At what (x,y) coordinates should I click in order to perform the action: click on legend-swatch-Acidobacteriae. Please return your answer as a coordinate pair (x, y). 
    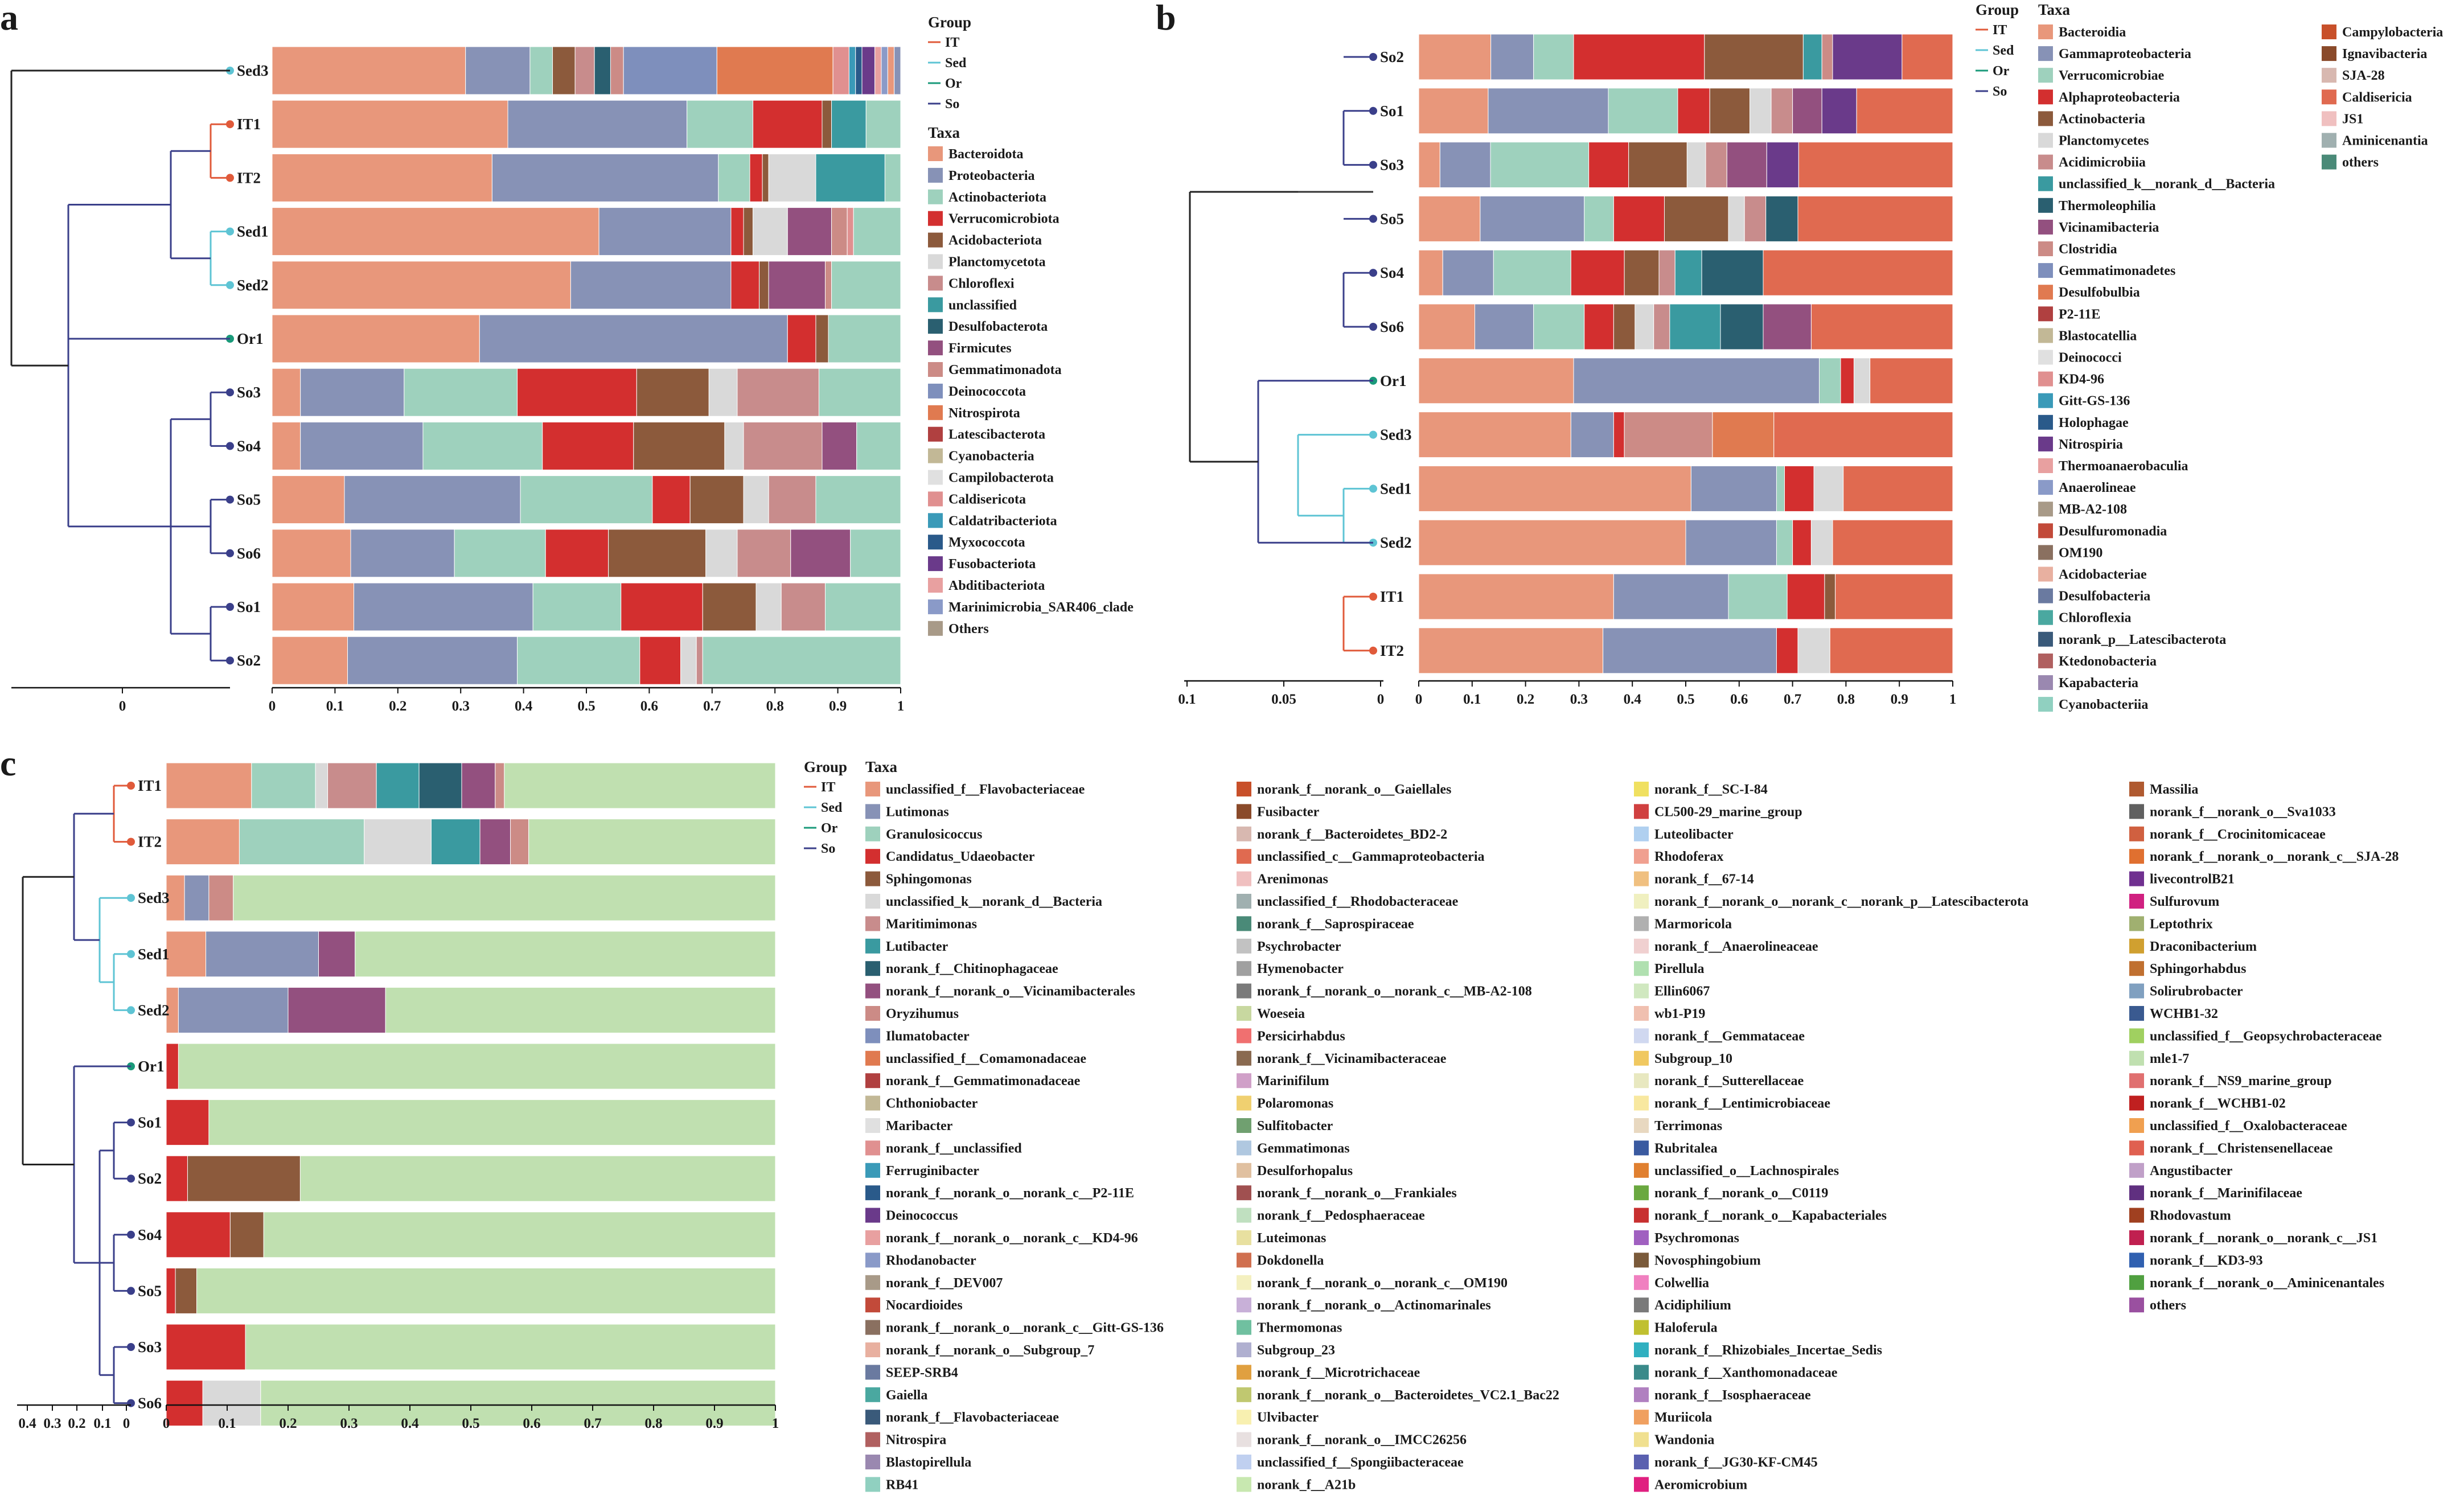
    Looking at the image, I should click on (2045, 574).